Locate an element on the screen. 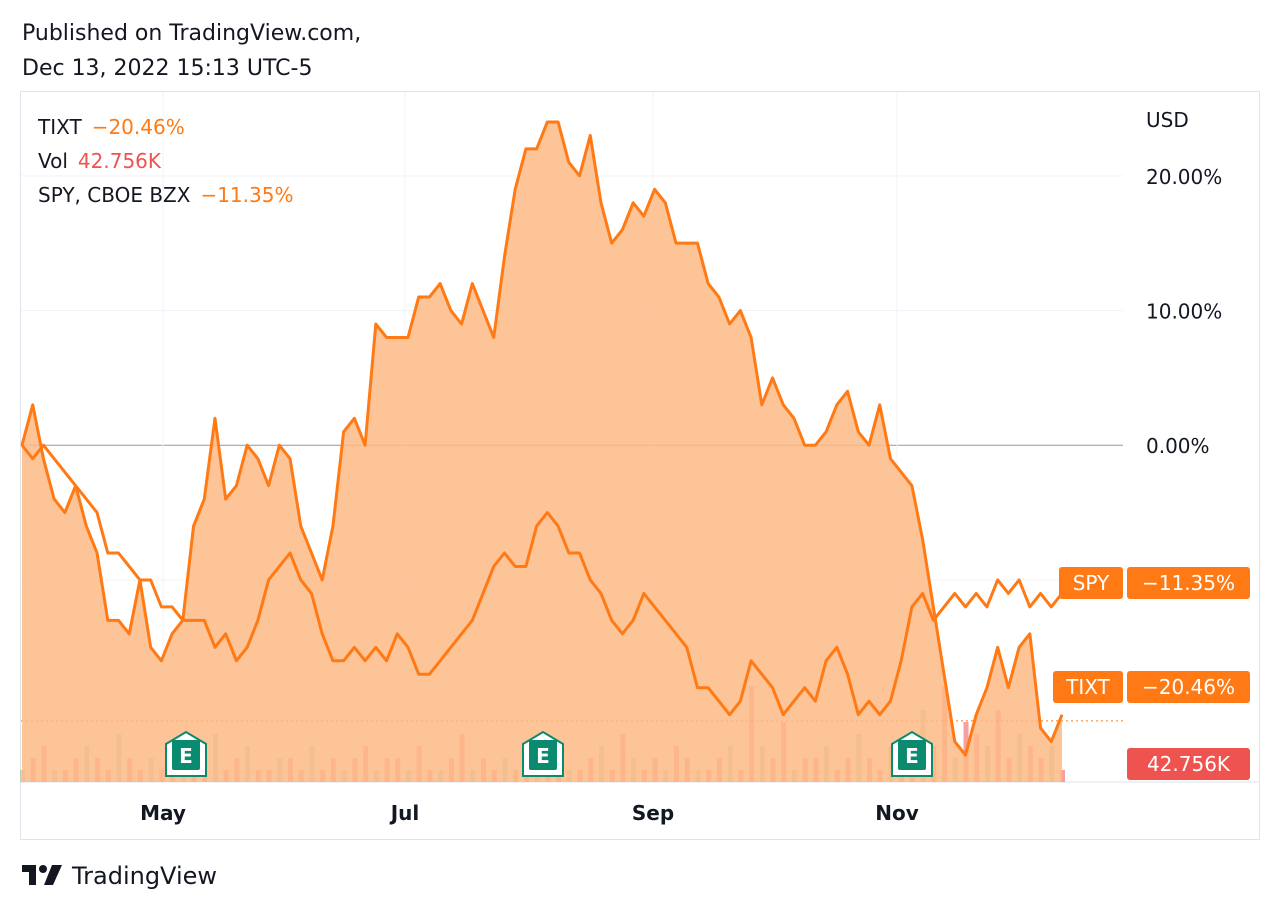 This screenshot has height=914, width=1280. legend-tixt-value: −20.46% is located at coordinates (138, 127).